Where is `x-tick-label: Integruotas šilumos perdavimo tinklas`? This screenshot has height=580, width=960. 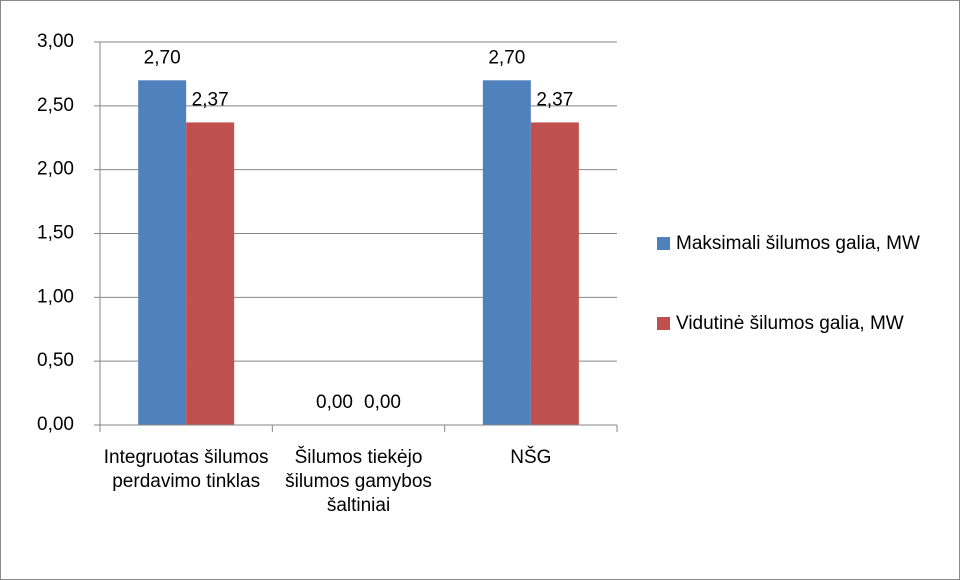 x-tick-label: Integruotas šilumos perdavimo tinklas is located at coordinates (186, 469).